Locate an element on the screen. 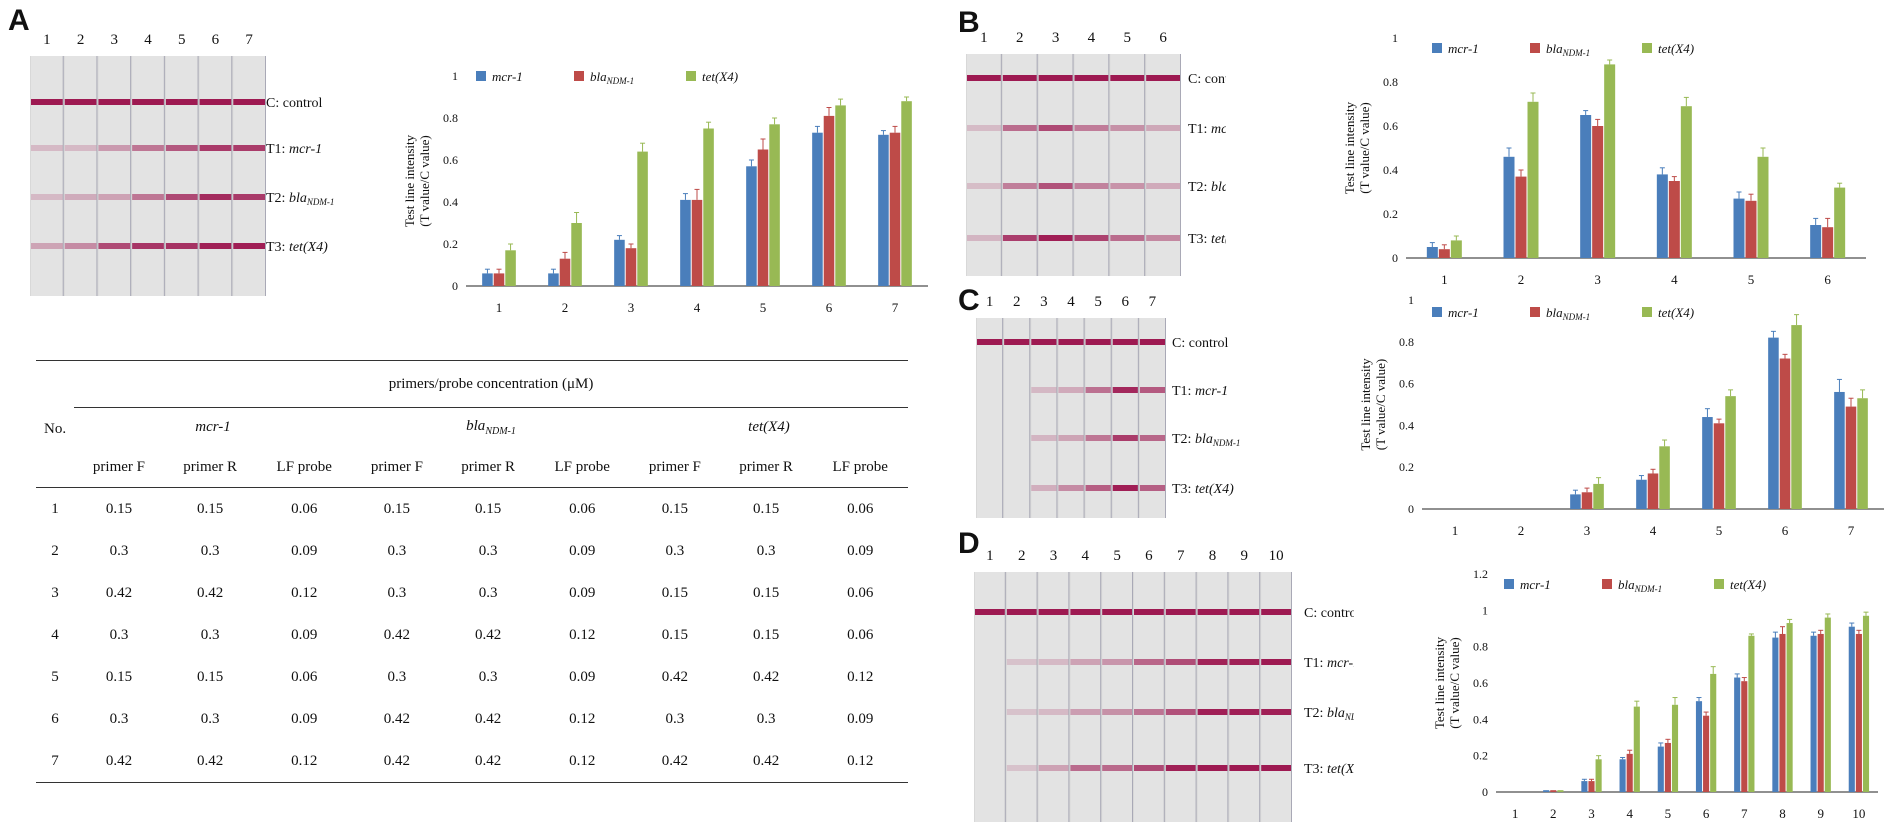  strip-line-label: T1: mcr-1 is located at coordinates (1200, 391).